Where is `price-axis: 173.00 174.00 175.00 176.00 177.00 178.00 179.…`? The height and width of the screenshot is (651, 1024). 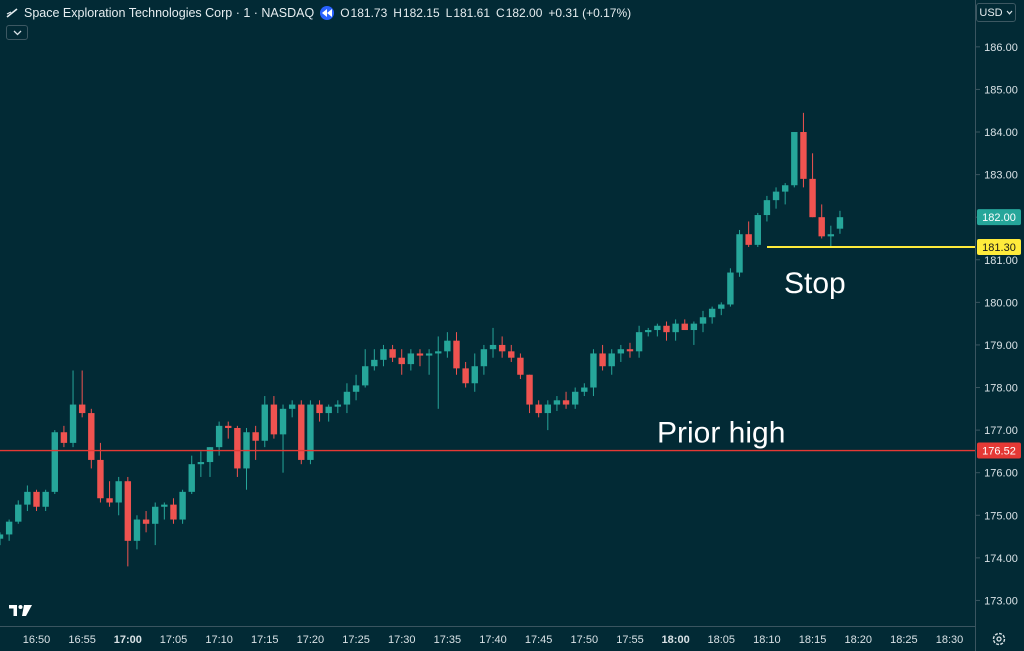 price-axis: 173.00 174.00 175.00 176.00 177.00 178.00 179.… is located at coordinates (997, 325).